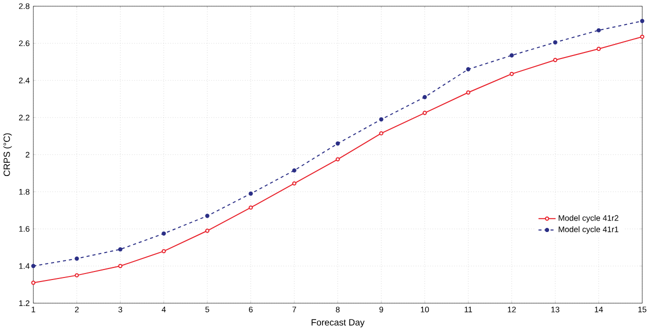  I want to click on legend-label: Model cycle 41r1, so click(588, 230).